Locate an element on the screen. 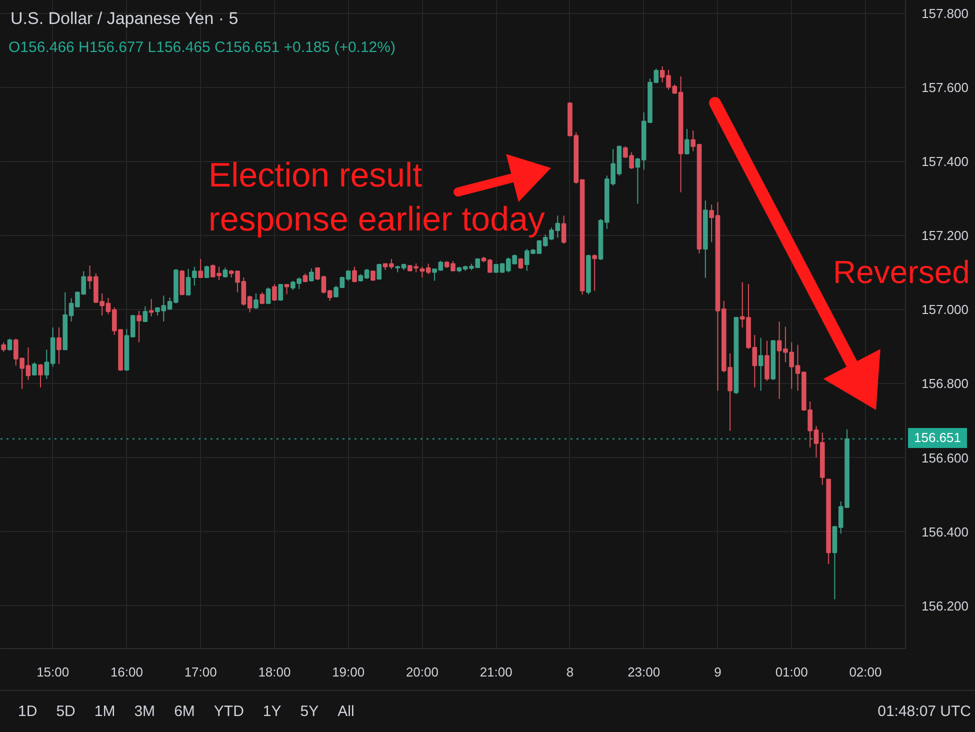 The width and height of the screenshot is (975, 732). x-tick-label: 9 is located at coordinates (718, 672).